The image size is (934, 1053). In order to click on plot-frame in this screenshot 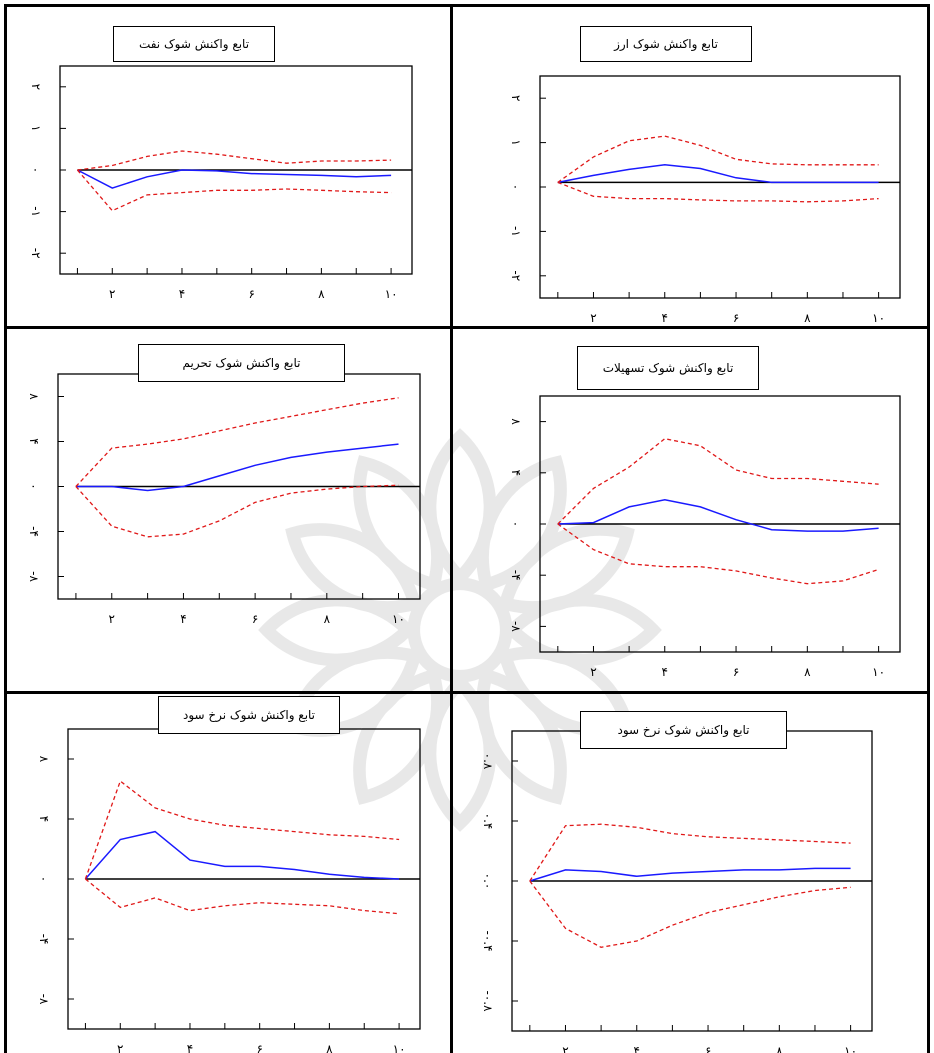, I will do `click(720, 187)`.